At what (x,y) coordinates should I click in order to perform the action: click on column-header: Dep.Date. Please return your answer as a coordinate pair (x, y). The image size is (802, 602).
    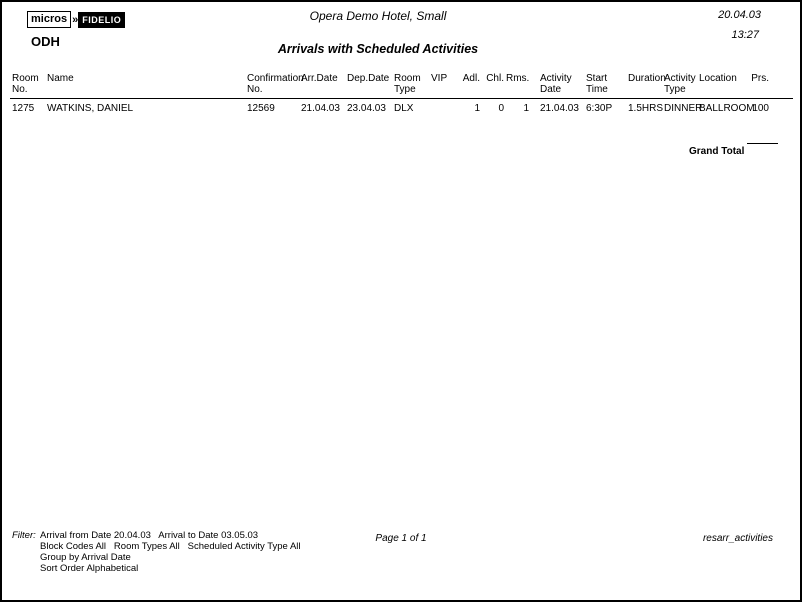
    Looking at the image, I should click on (368, 78).